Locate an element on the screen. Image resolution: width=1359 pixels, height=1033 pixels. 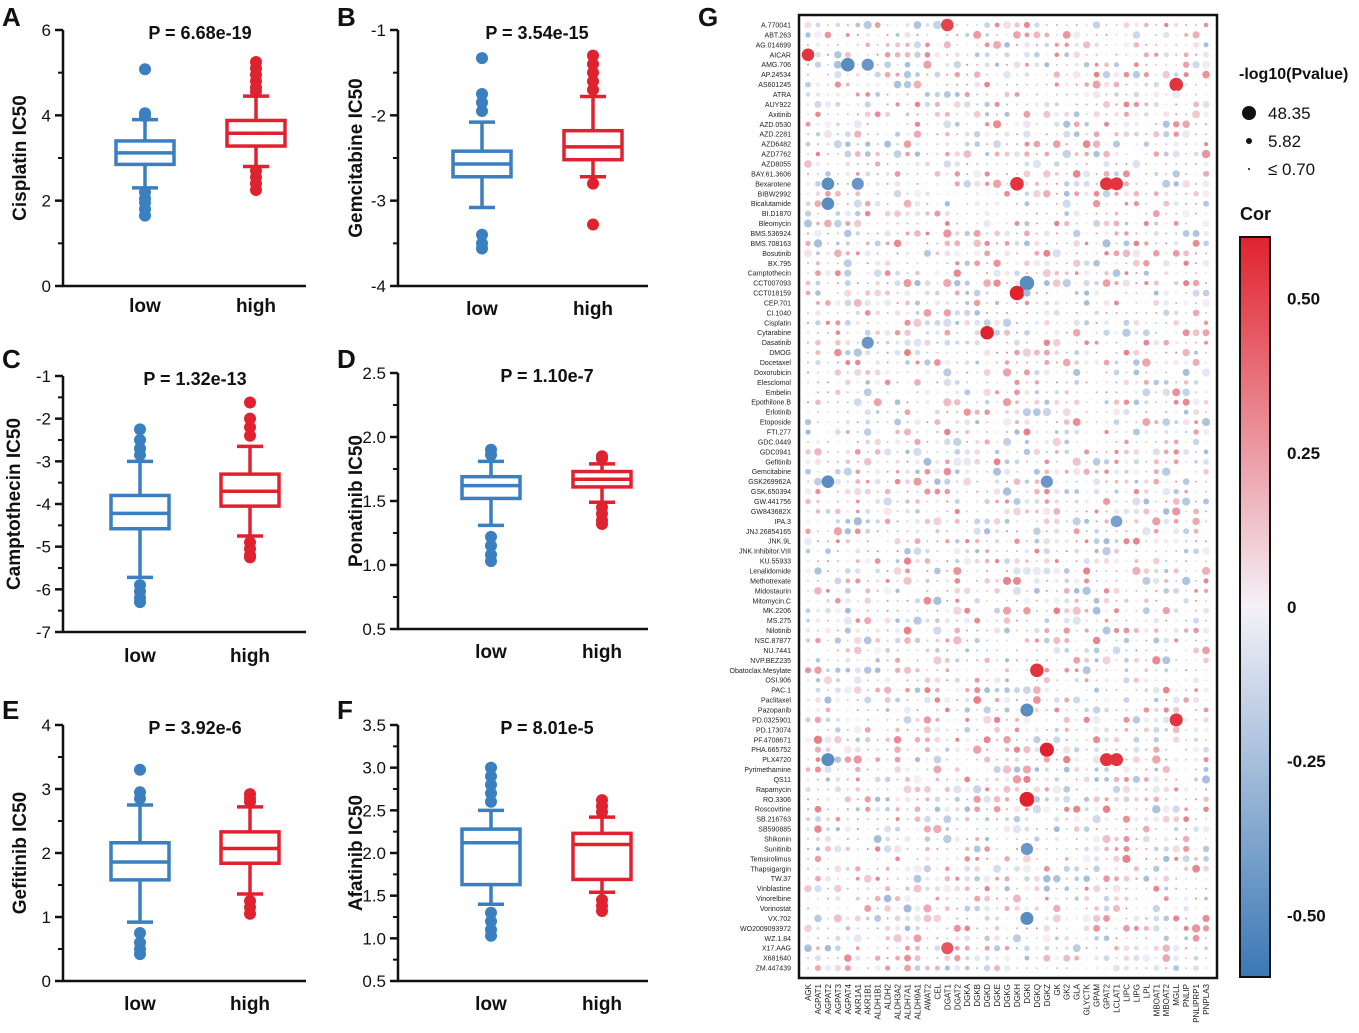
row-label: VX.702 is located at coordinates (779, 919).